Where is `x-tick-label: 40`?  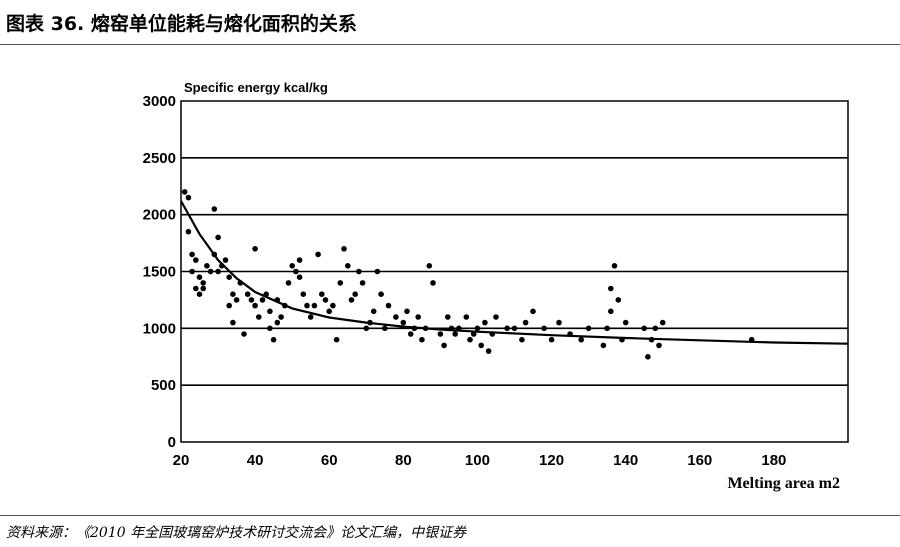
x-tick-label: 40 is located at coordinates (255, 460).